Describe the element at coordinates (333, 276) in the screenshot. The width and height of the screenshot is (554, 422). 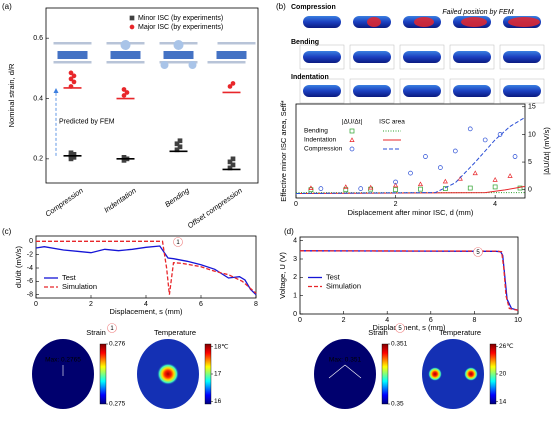
I see `legend-label: Test` at that location.